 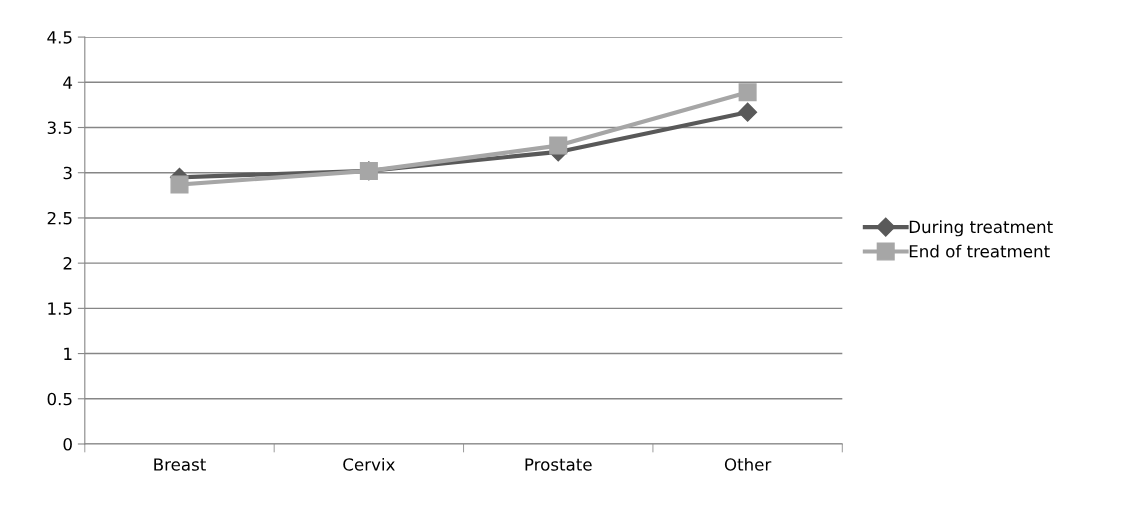 I want to click on y-tick-label: 3.5, so click(x=59, y=128).